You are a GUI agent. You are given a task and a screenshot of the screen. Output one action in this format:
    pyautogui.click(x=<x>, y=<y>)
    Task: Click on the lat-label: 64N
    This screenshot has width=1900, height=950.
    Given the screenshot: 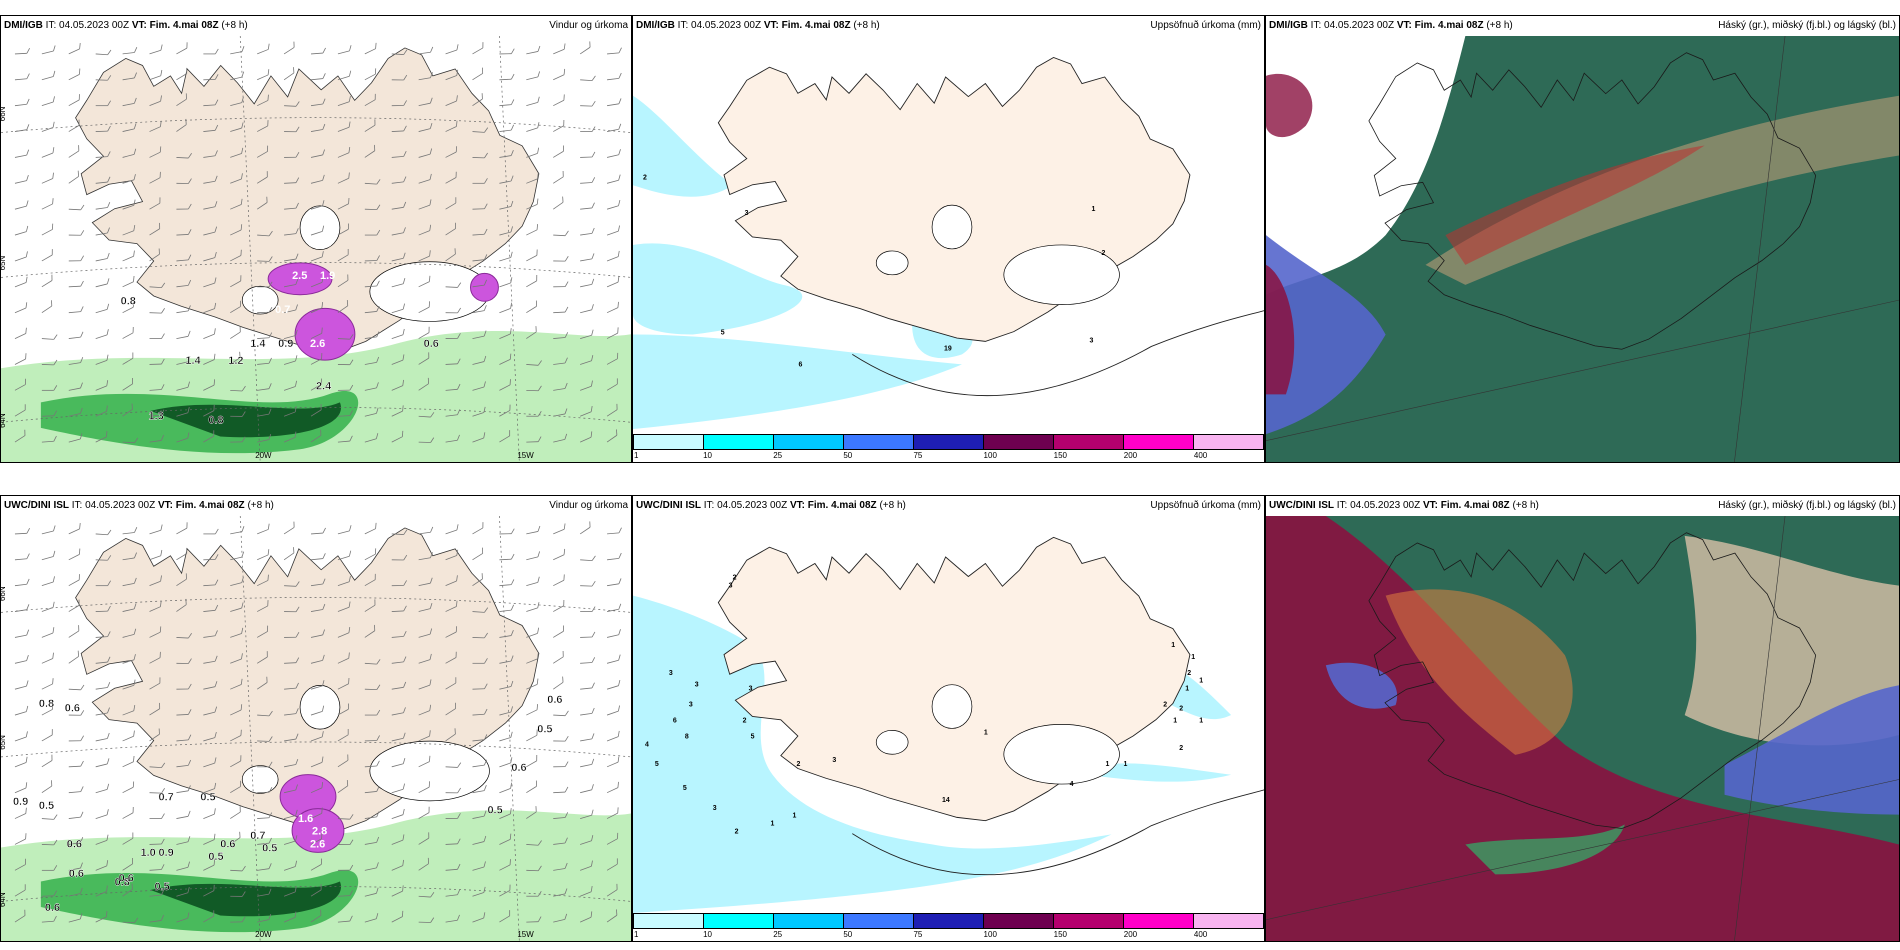 What is the action you would take?
    pyautogui.click(x=4, y=420)
    